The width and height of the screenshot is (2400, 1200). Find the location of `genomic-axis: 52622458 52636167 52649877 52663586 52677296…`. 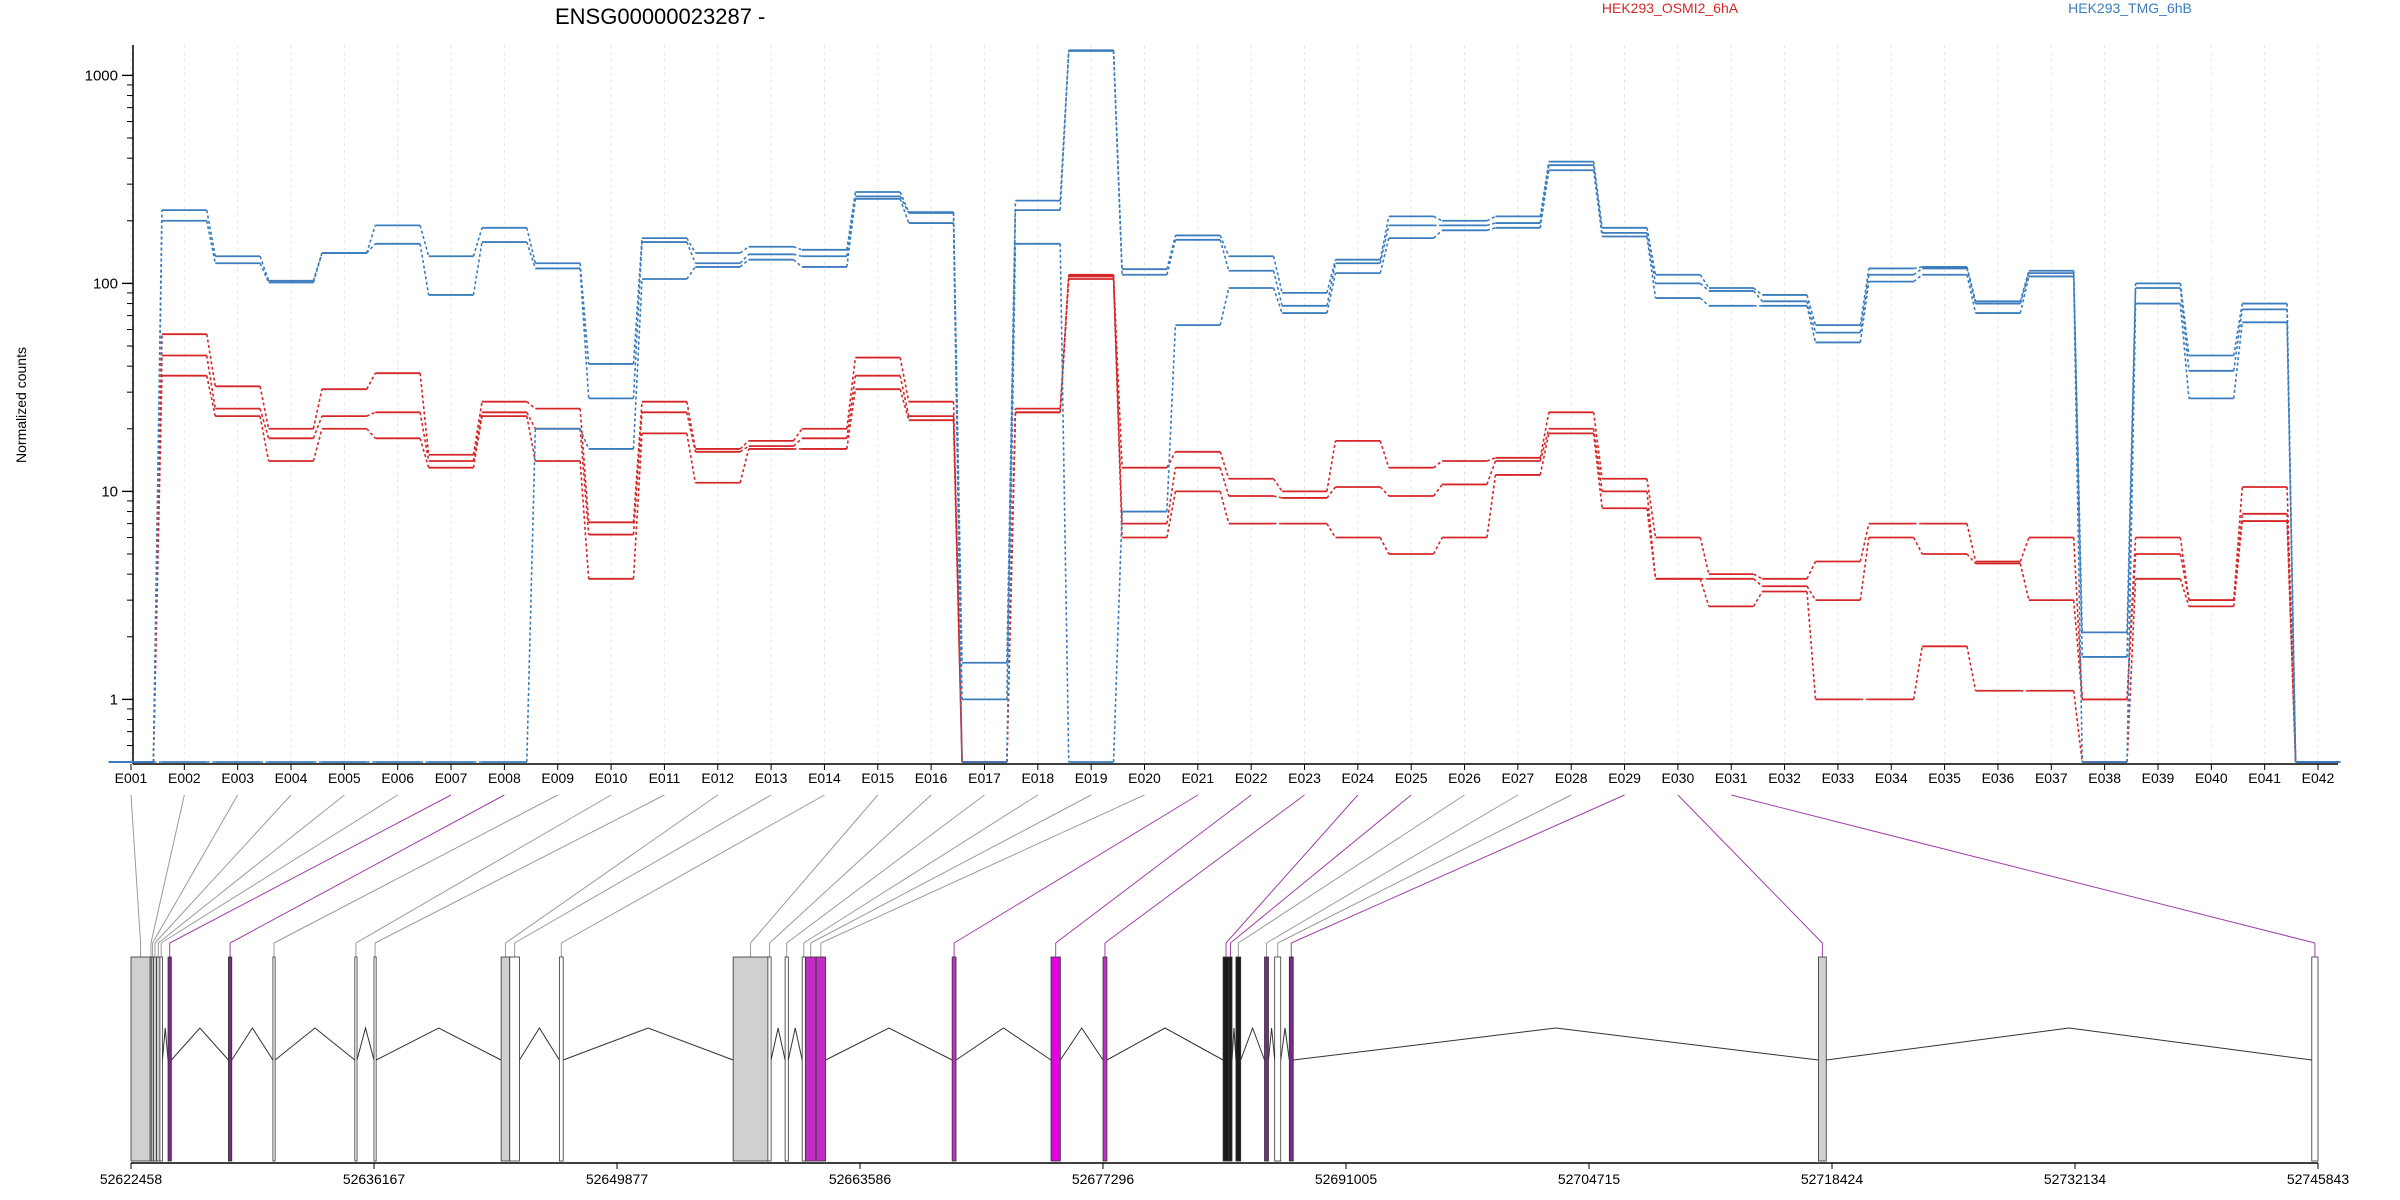

genomic-axis: 52622458 52636167 52649877 52663586 52677296… is located at coordinates (1224, 1174).